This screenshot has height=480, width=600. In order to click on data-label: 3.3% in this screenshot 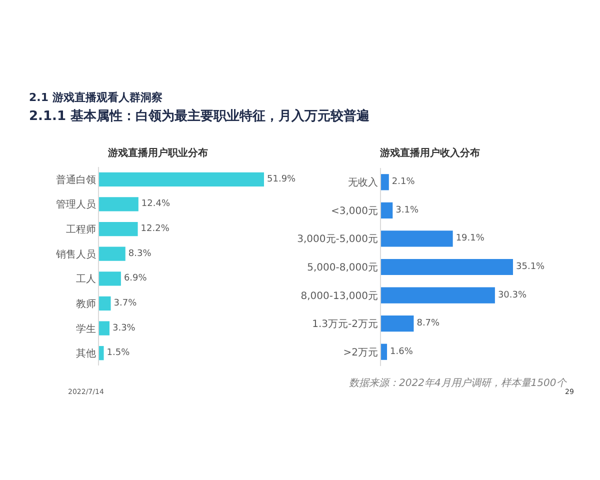, I will do `click(124, 328)`.